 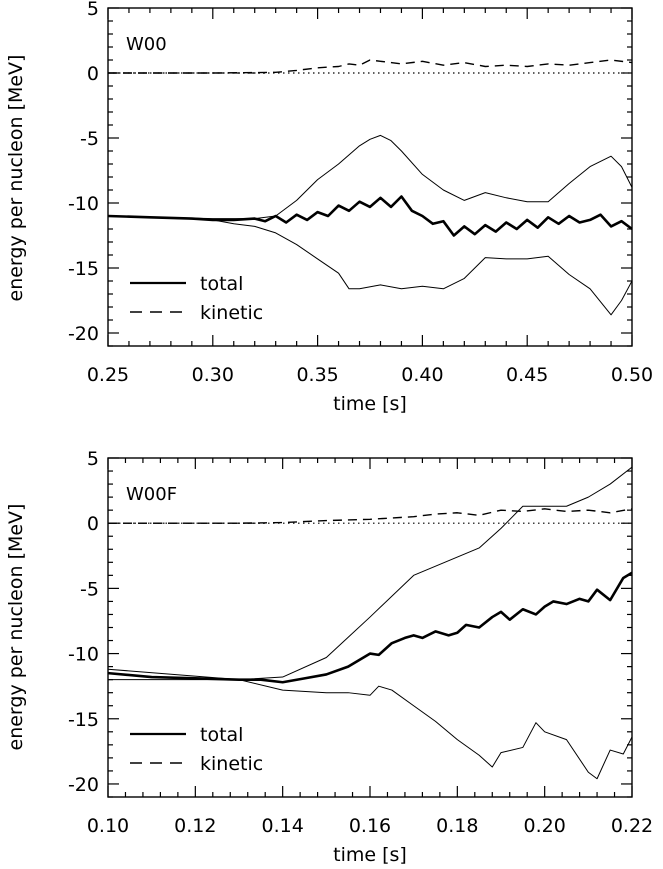 I want to click on x-tick-label: 0.50, so click(x=632, y=375).